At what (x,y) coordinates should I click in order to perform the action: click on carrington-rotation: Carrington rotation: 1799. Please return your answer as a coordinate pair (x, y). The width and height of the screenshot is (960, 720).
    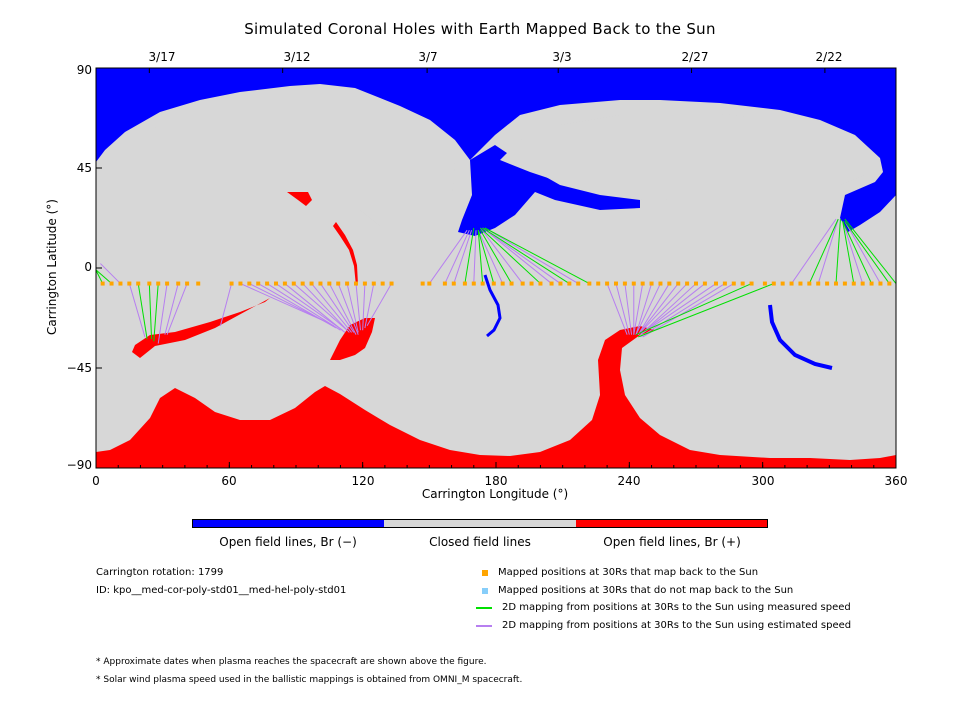
    Looking at the image, I should click on (160, 572).